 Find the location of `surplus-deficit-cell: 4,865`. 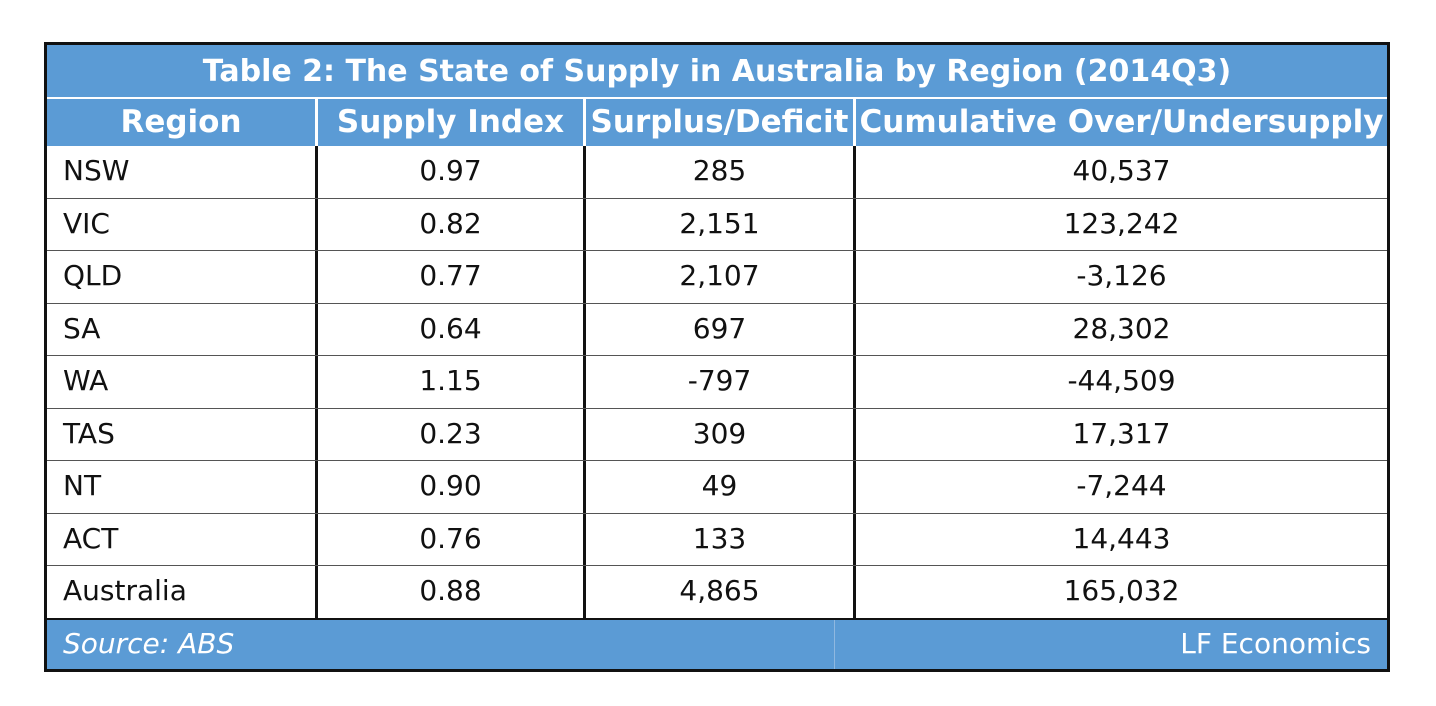

surplus-deficit-cell: 4,865 is located at coordinates (718, 592).